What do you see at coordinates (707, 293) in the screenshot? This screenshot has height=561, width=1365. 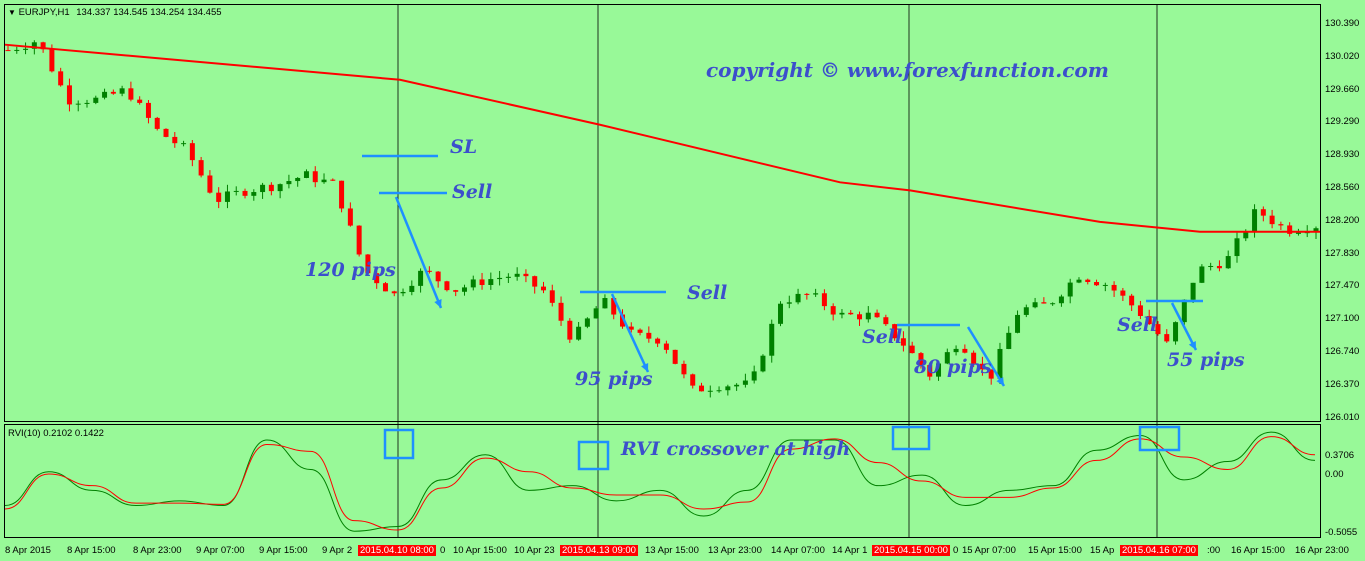 I see `sell-label-2: Sell` at bounding box center [707, 293].